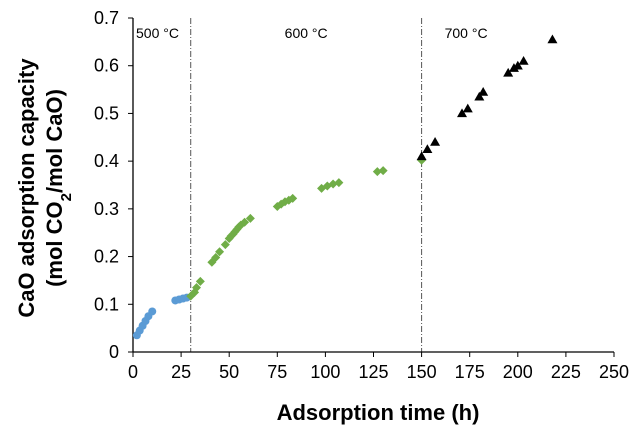 The height and width of the screenshot is (428, 638). What do you see at coordinates (106, 113) in the screenshot?
I see `y-tick-label: 0.5` at bounding box center [106, 113].